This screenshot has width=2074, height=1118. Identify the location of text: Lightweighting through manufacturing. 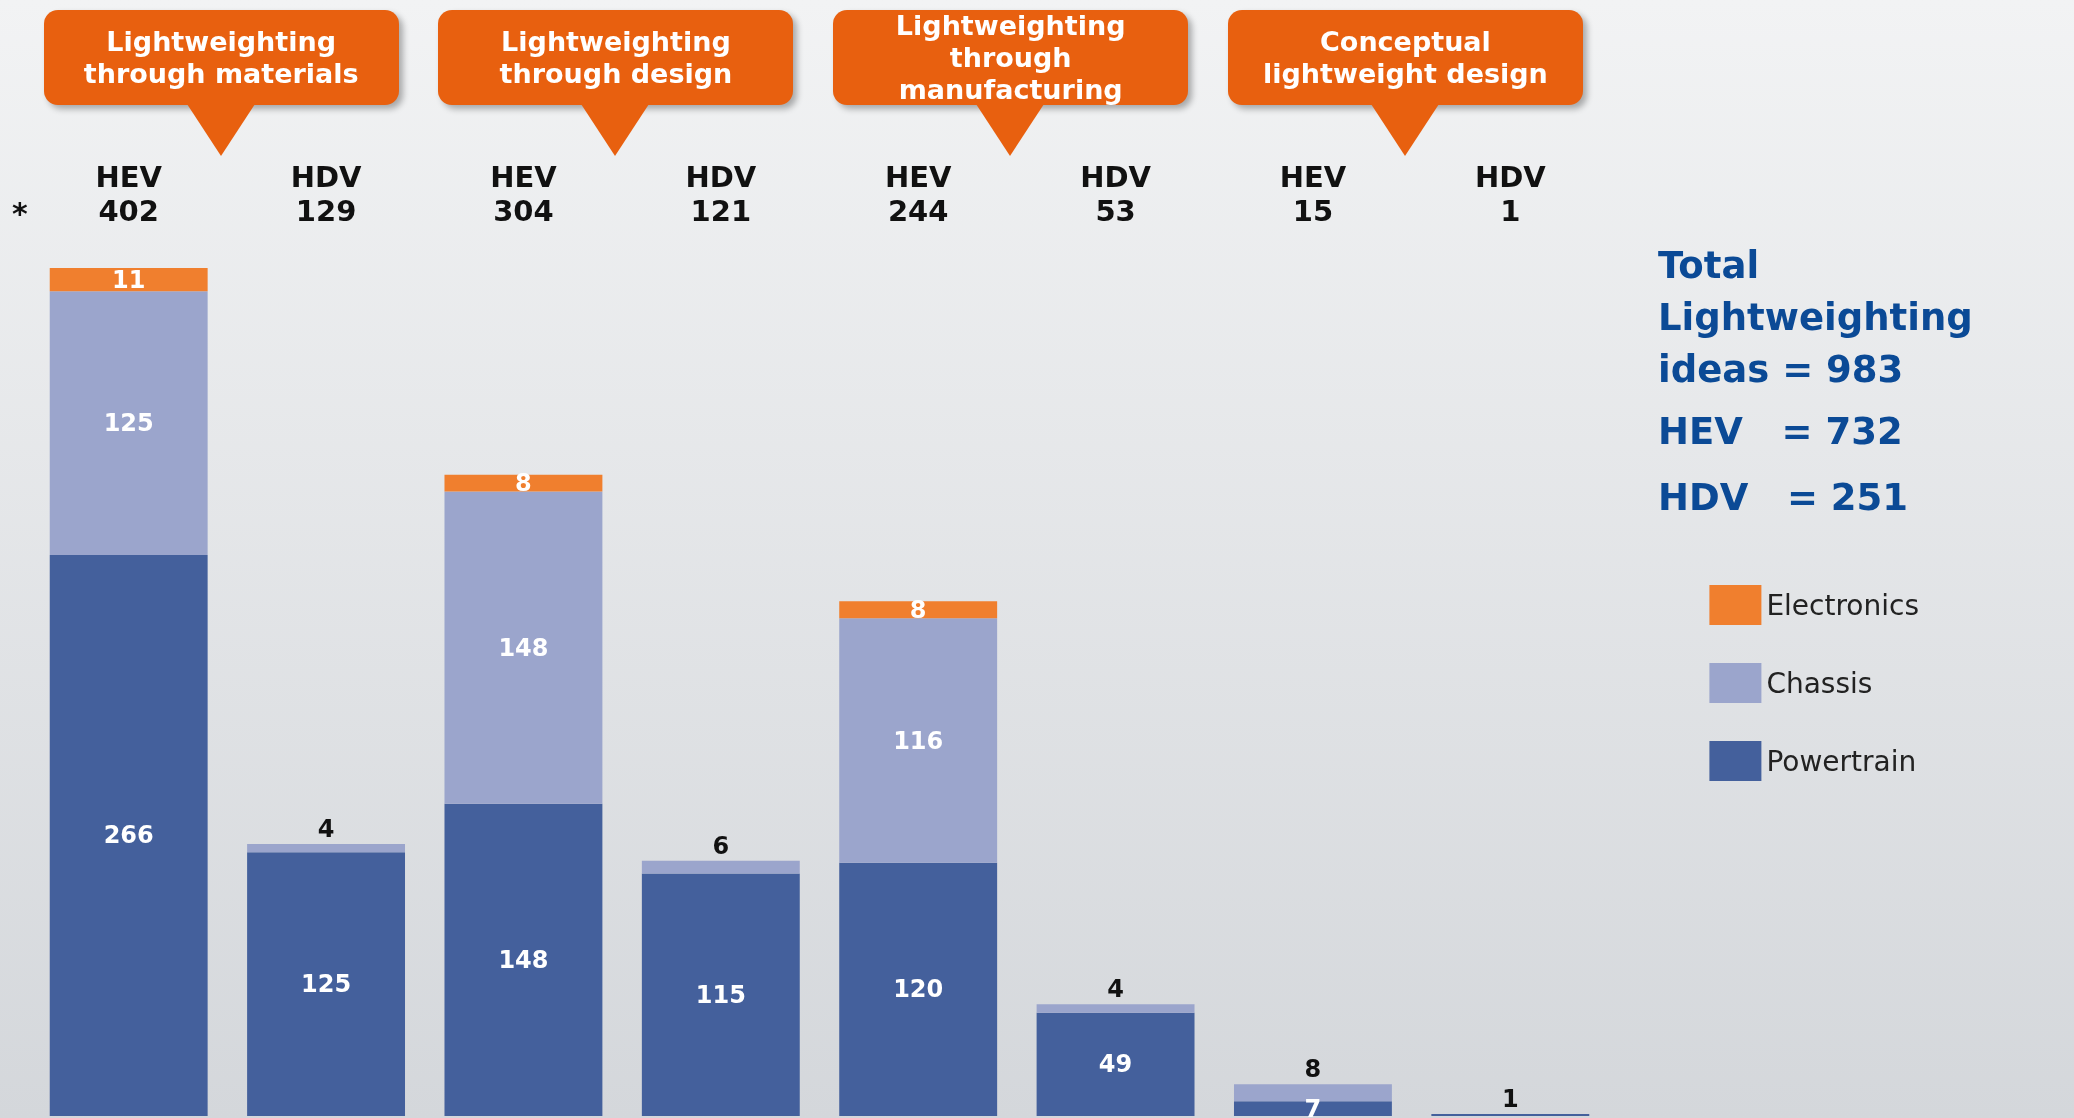
(1011, 57).